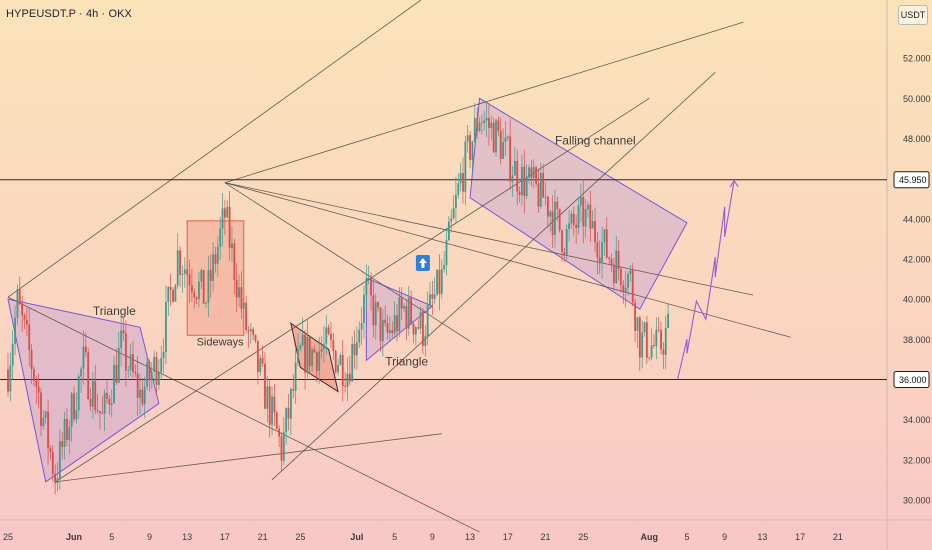  What do you see at coordinates (913, 15) in the screenshot?
I see `currency-button: USDT` at bounding box center [913, 15].